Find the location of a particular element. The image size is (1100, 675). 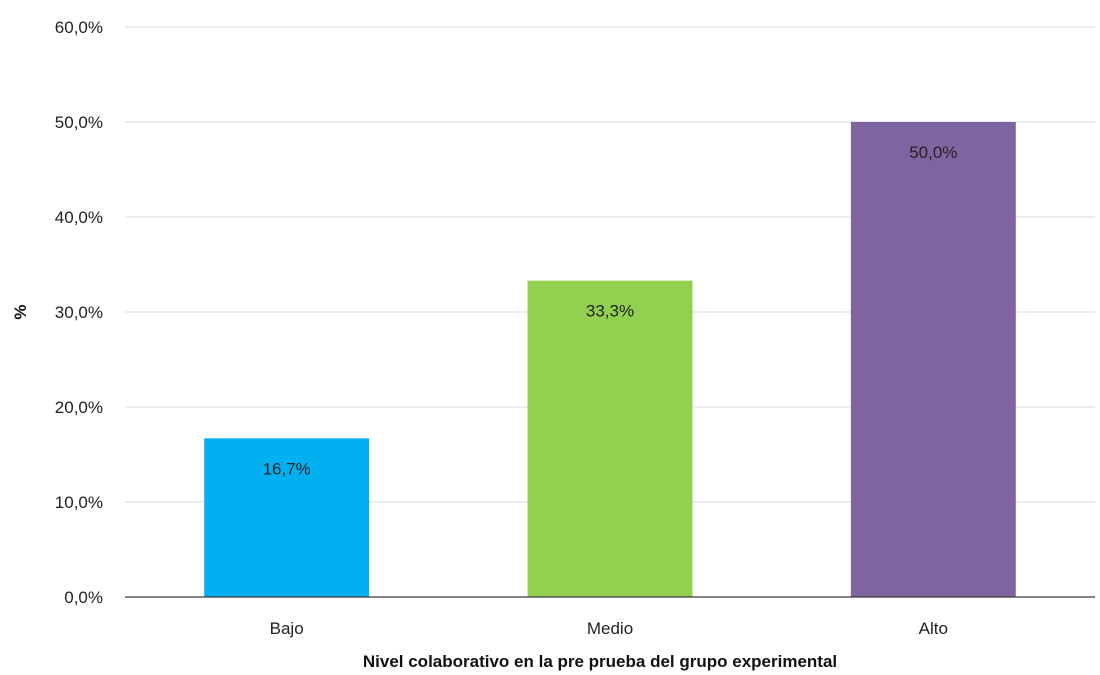

x-axis-ticks: Bajo Medio Alto is located at coordinates (609, 628).